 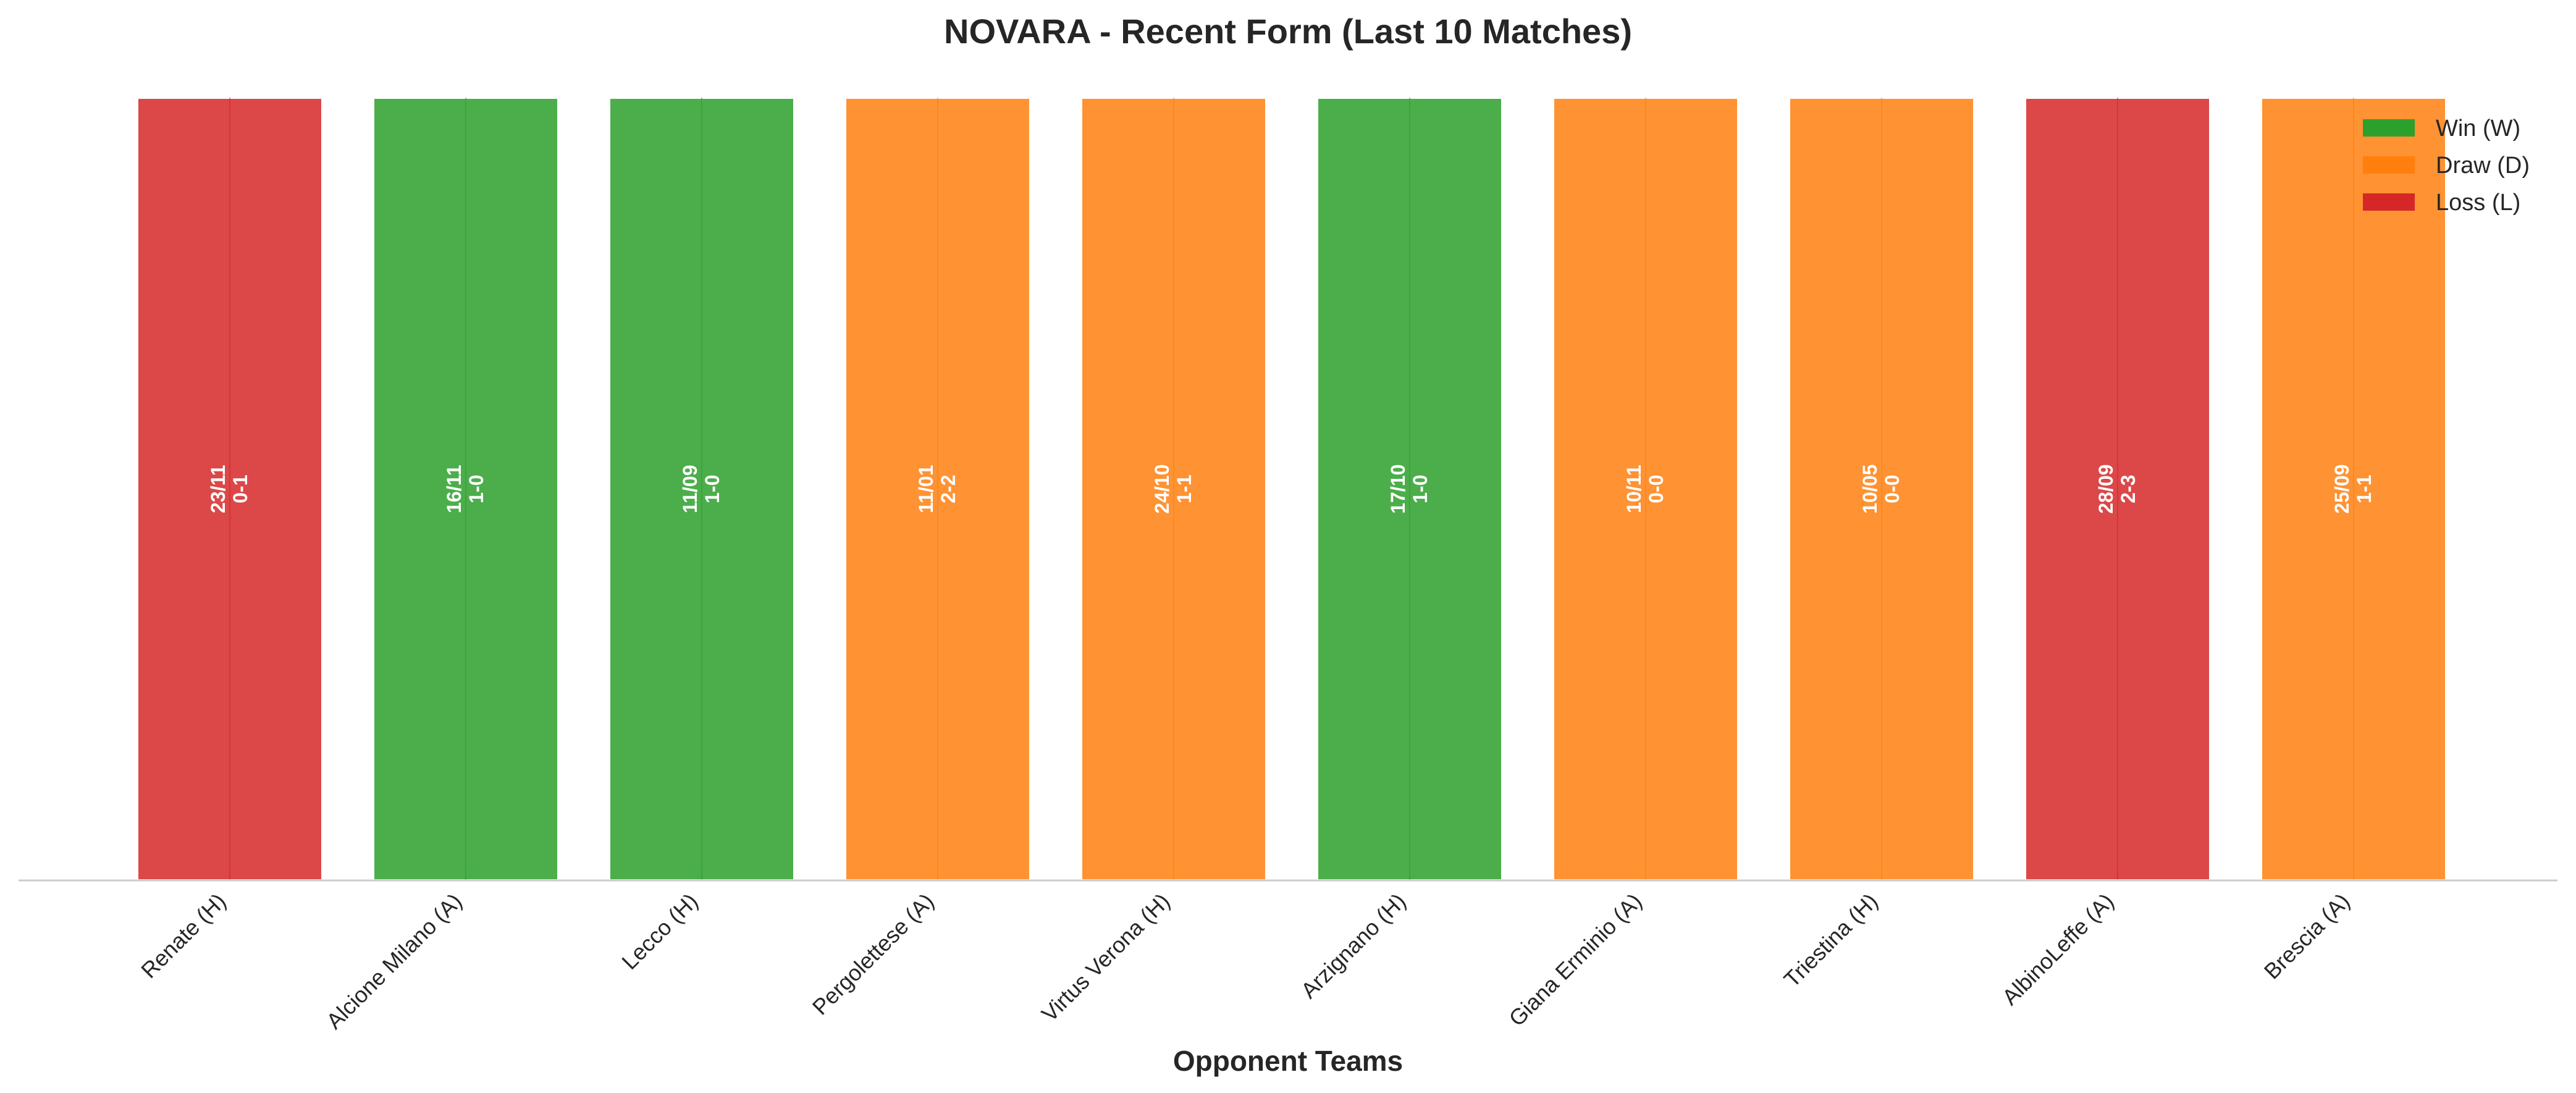 I want to click on legend: Win (W) Draw (D) Loss (L), so click(x=2446, y=166).